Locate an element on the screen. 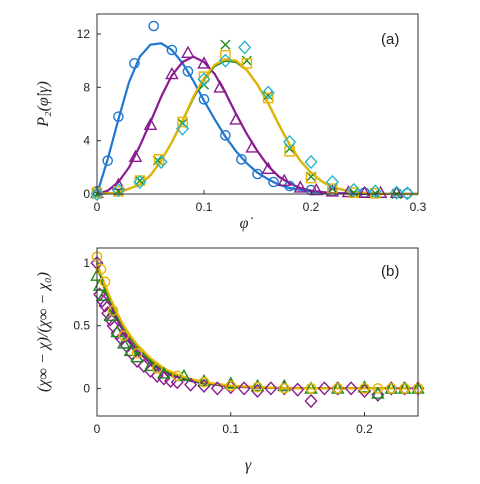 The height and width of the screenshot is (484, 480). y-tick-label: 8 is located at coordinates (86, 87).